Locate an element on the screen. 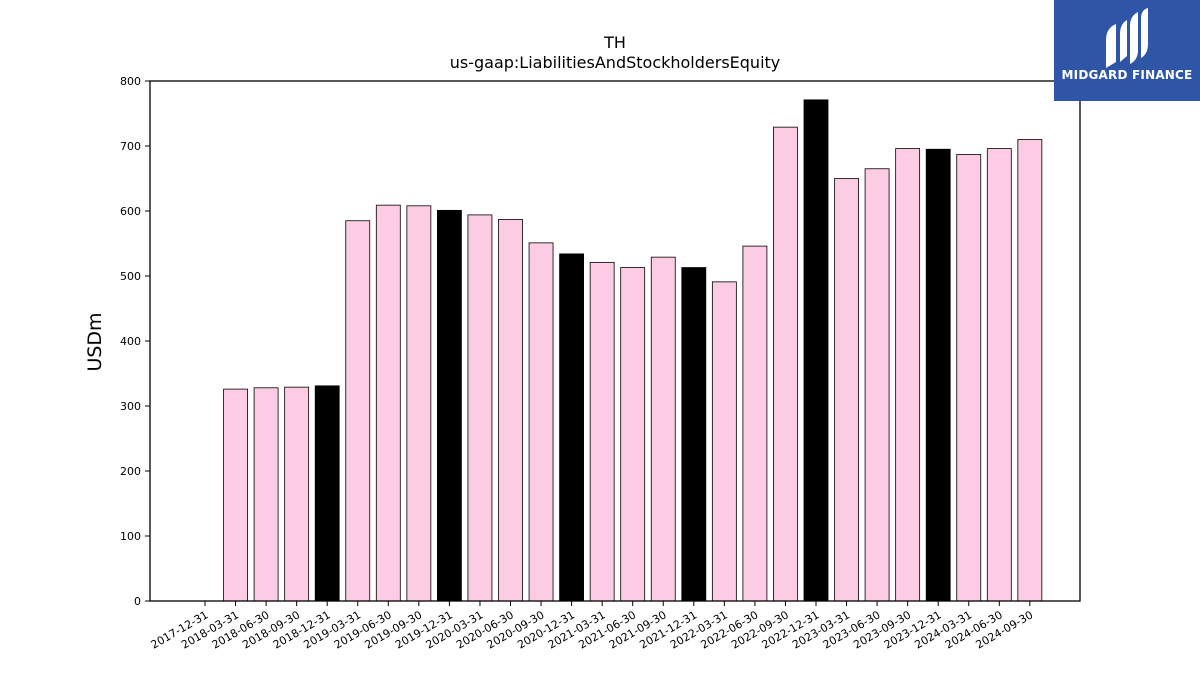  logo-mark-icon is located at coordinates (1127, 38).